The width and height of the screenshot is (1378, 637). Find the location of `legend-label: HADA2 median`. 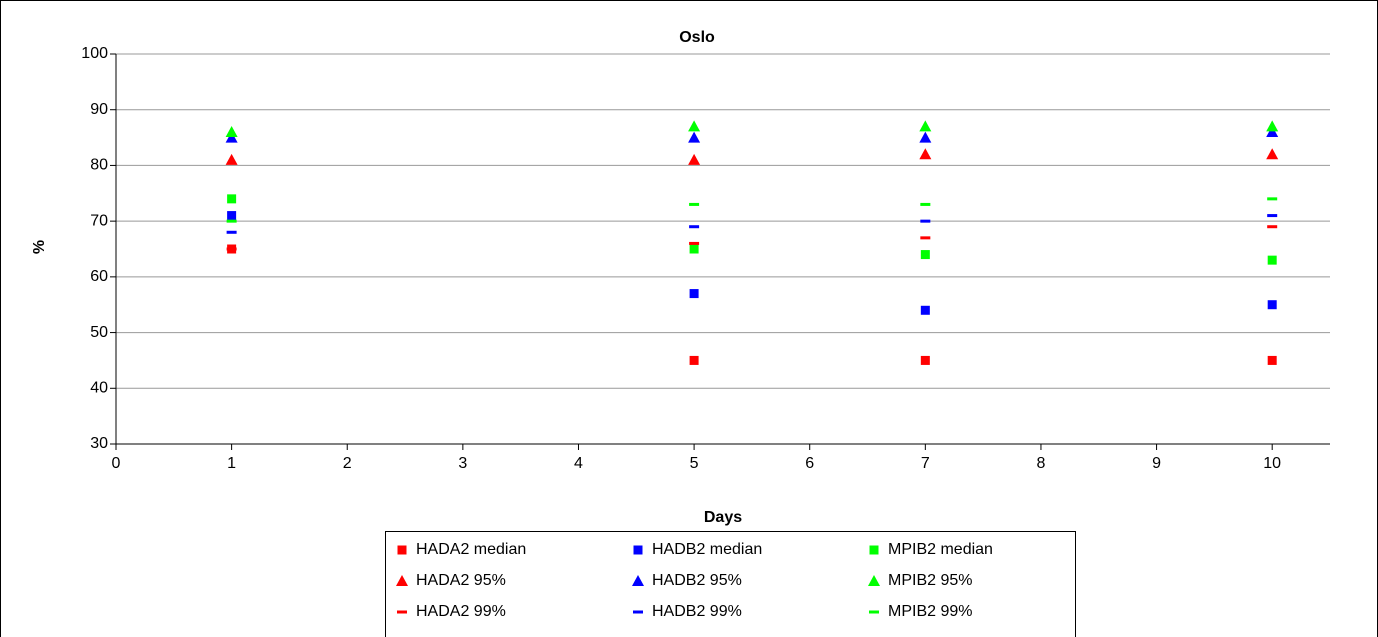

legend-label: HADA2 median is located at coordinates (471, 549).